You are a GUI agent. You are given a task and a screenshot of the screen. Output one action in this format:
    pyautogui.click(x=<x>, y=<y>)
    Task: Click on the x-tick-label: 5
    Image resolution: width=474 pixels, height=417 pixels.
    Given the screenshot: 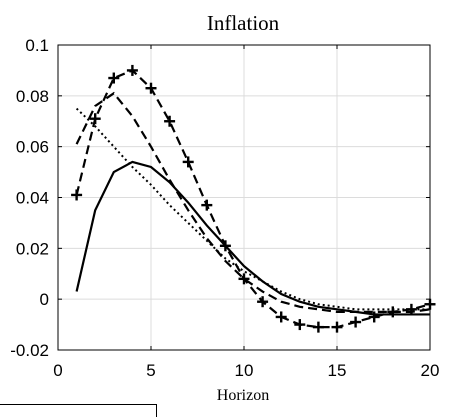 What is the action you would take?
    pyautogui.click(x=150, y=370)
    